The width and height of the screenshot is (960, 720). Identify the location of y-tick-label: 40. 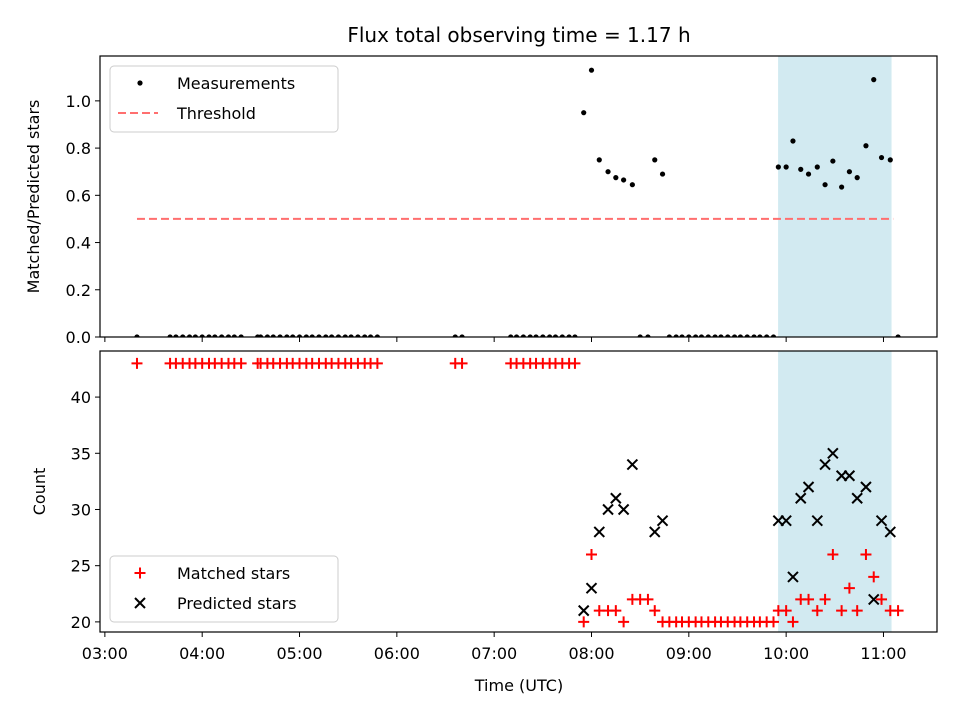
(81, 397).